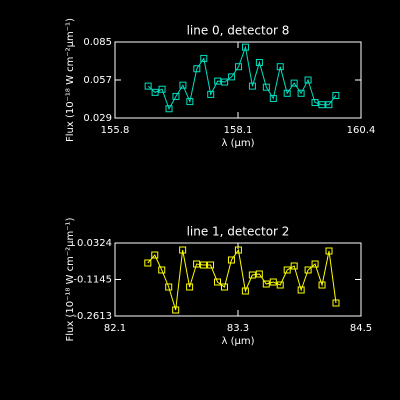 The width and height of the screenshot is (400, 400). Describe the element at coordinates (97, 42) in the screenshot. I see `y-tick-label: 0.085` at that location.